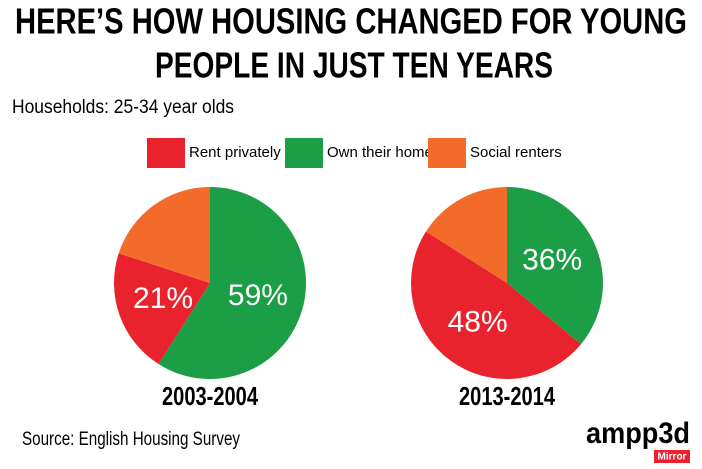  Describe the element at coordinates (163, 298) in the screenshot. I see `data-label: 21%` at that location.